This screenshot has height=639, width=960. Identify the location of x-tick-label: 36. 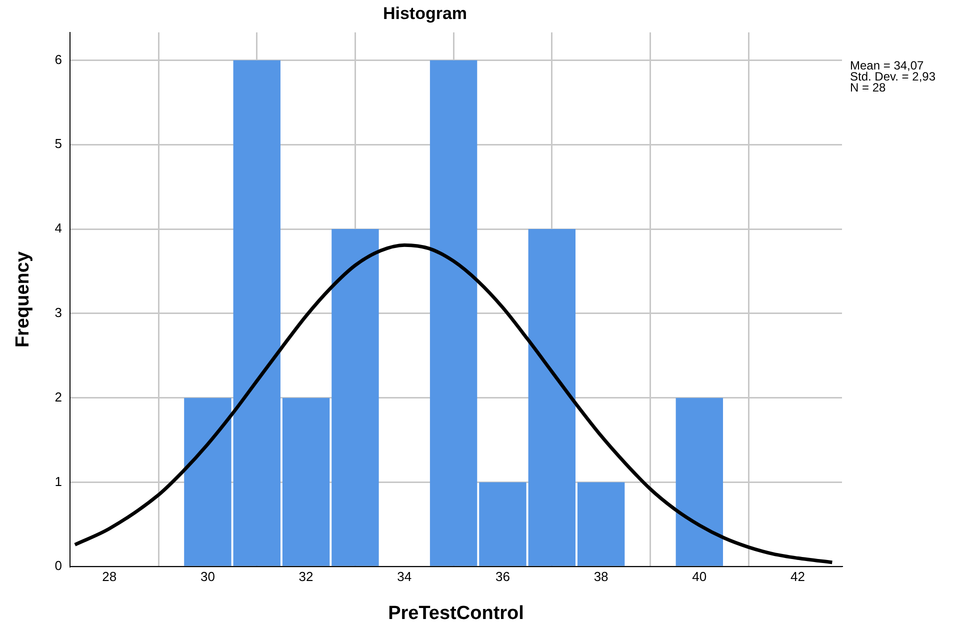
(502, 576).